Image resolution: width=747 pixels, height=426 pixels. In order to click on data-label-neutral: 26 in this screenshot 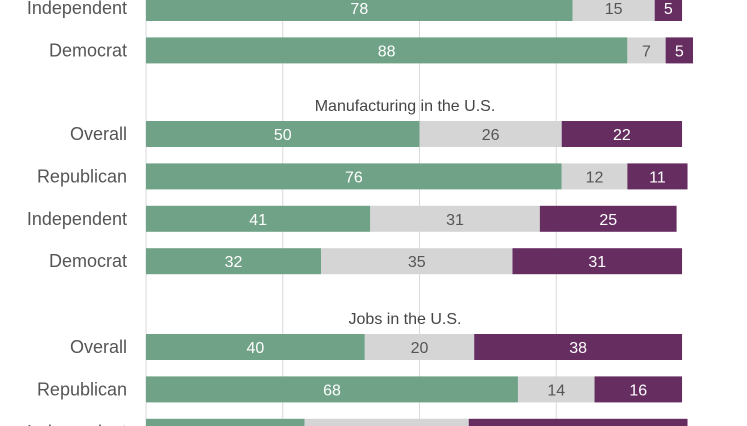, I will do `click(491, 135)`.